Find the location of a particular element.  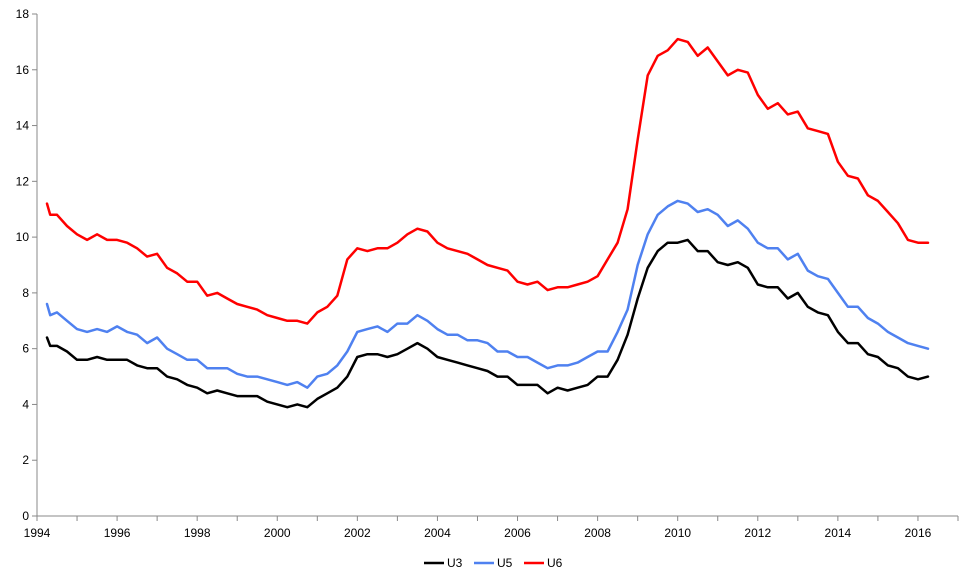

legend-label-u5: U5 is located at coordinates (505, 563).